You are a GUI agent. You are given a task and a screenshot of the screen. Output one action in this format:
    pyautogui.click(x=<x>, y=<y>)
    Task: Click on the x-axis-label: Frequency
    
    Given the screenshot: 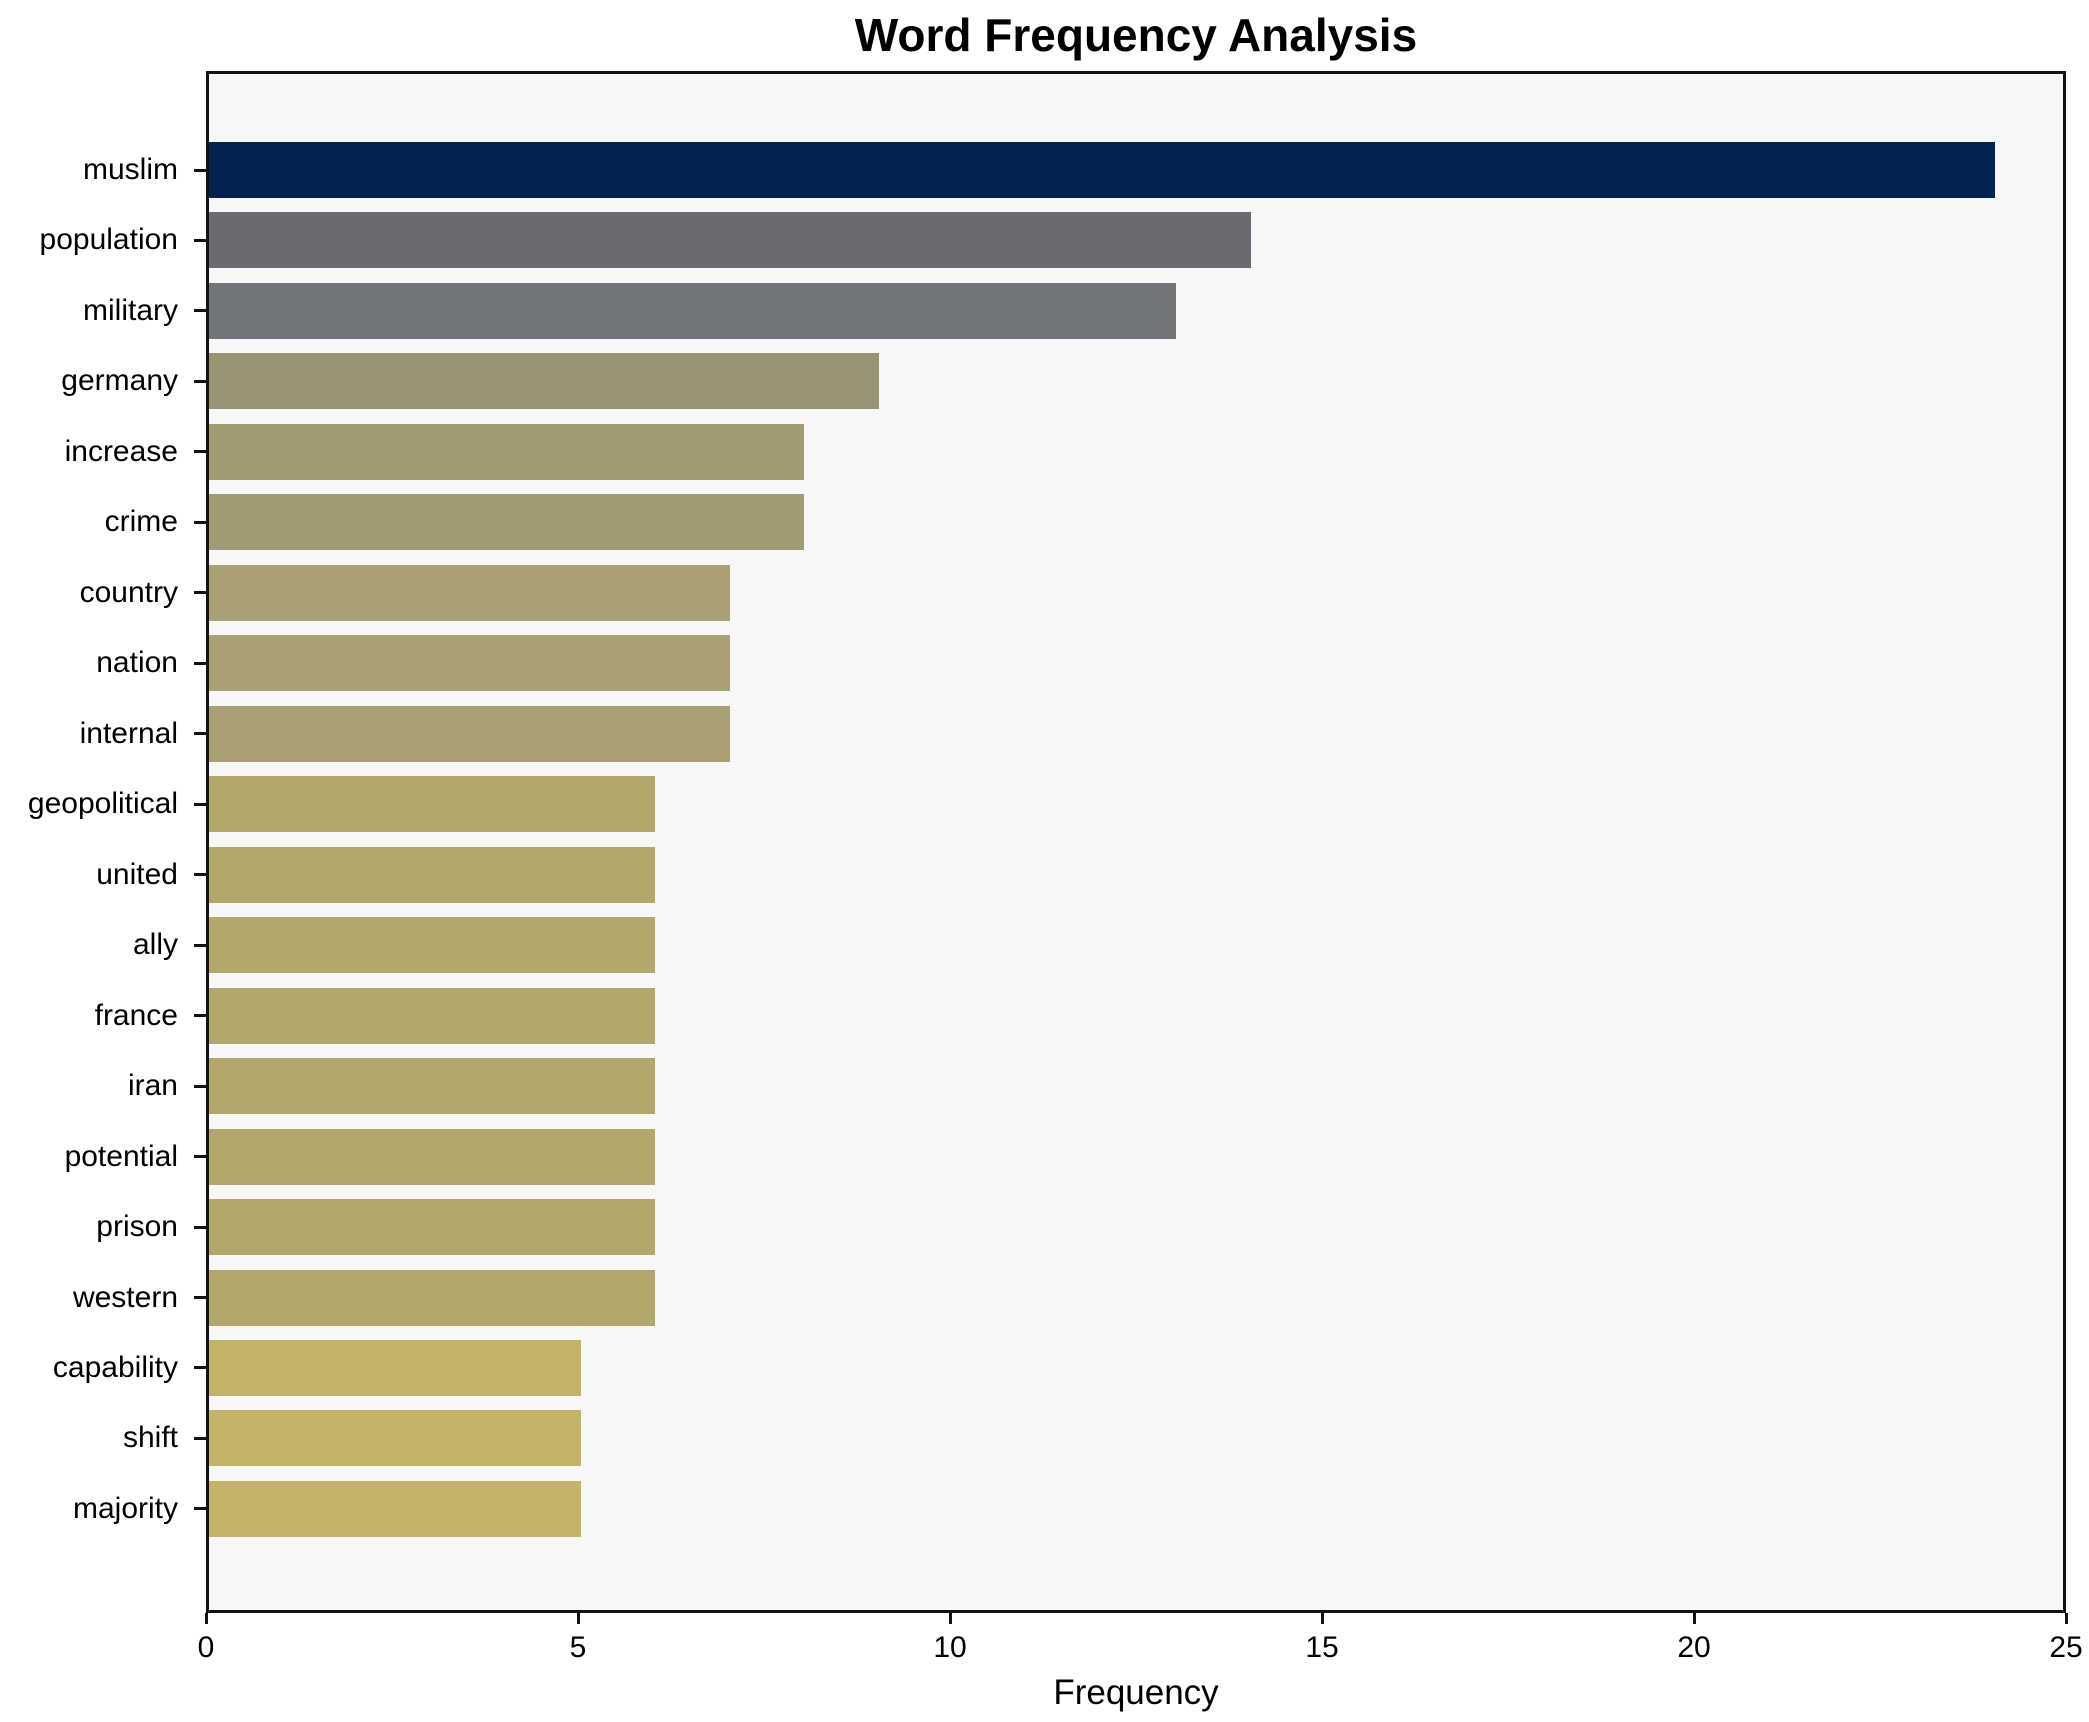 What is the action you would take?
    pyautogui.click(x=1136, y=1692)
    